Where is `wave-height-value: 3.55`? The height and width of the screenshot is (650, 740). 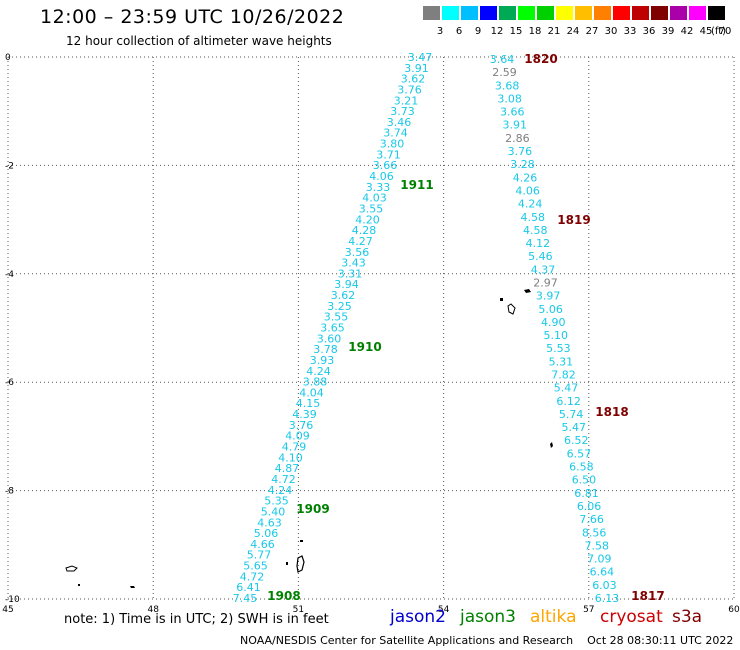
wave-height-value: 3.55 is located at coordinates (336, 317).